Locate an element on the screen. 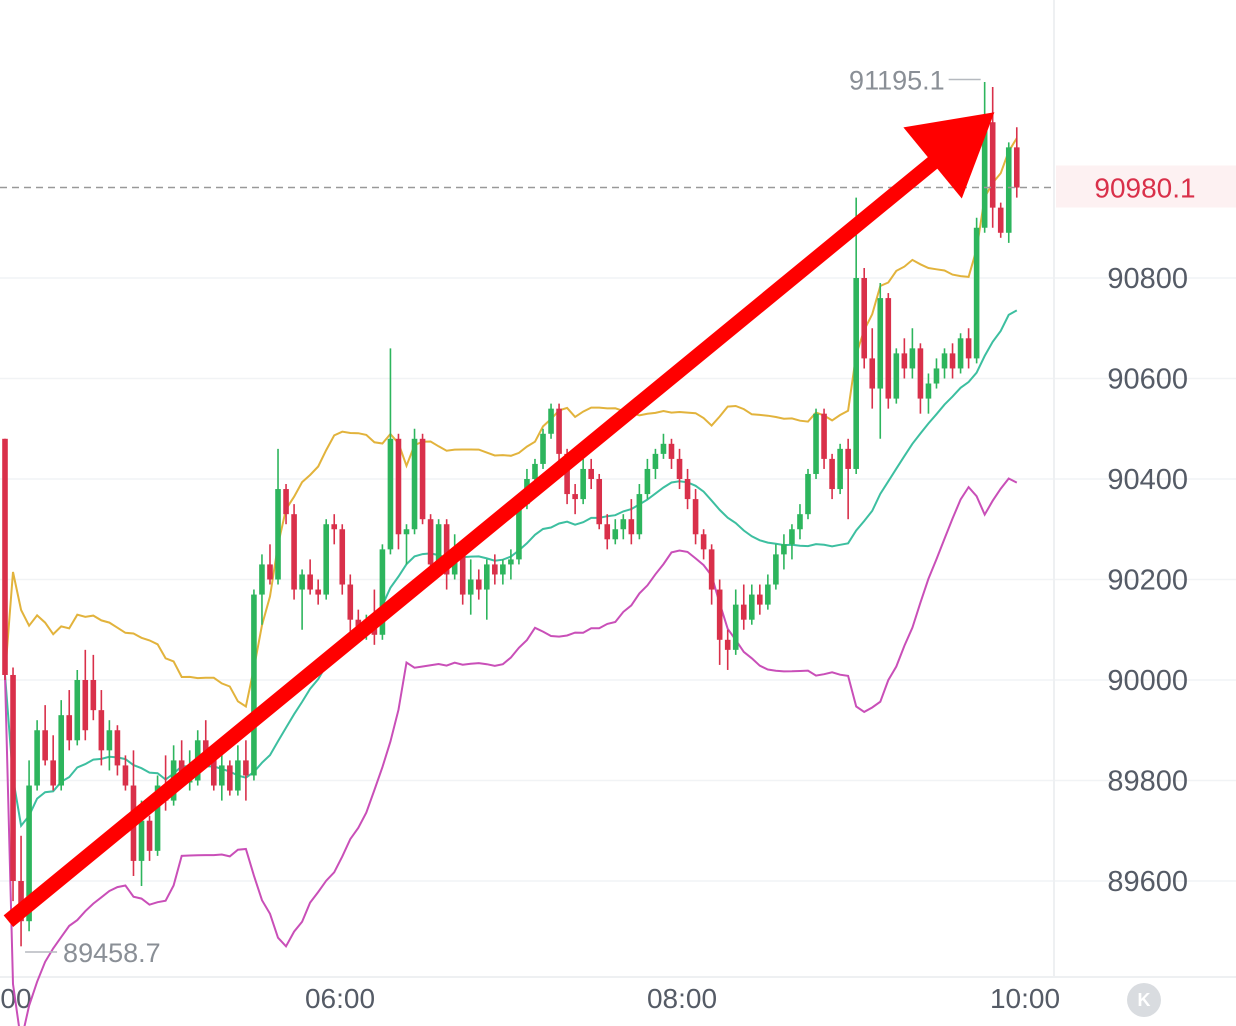  current-price-marker: 90980.1 is located at coordinates (618, 186).